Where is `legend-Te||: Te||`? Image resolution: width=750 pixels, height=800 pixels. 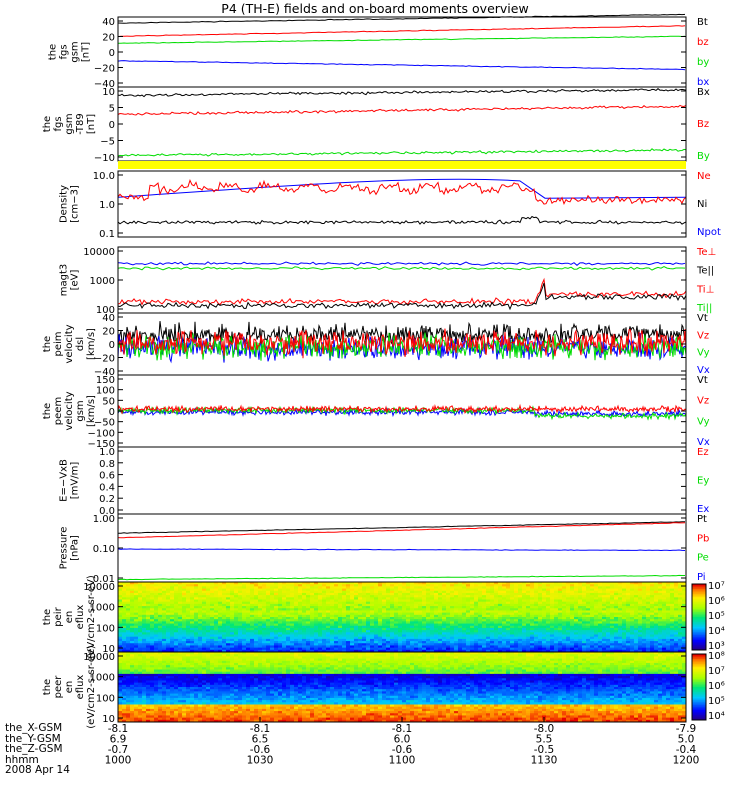 legend-Te||: Te|| is located at coordinates (705, 271).